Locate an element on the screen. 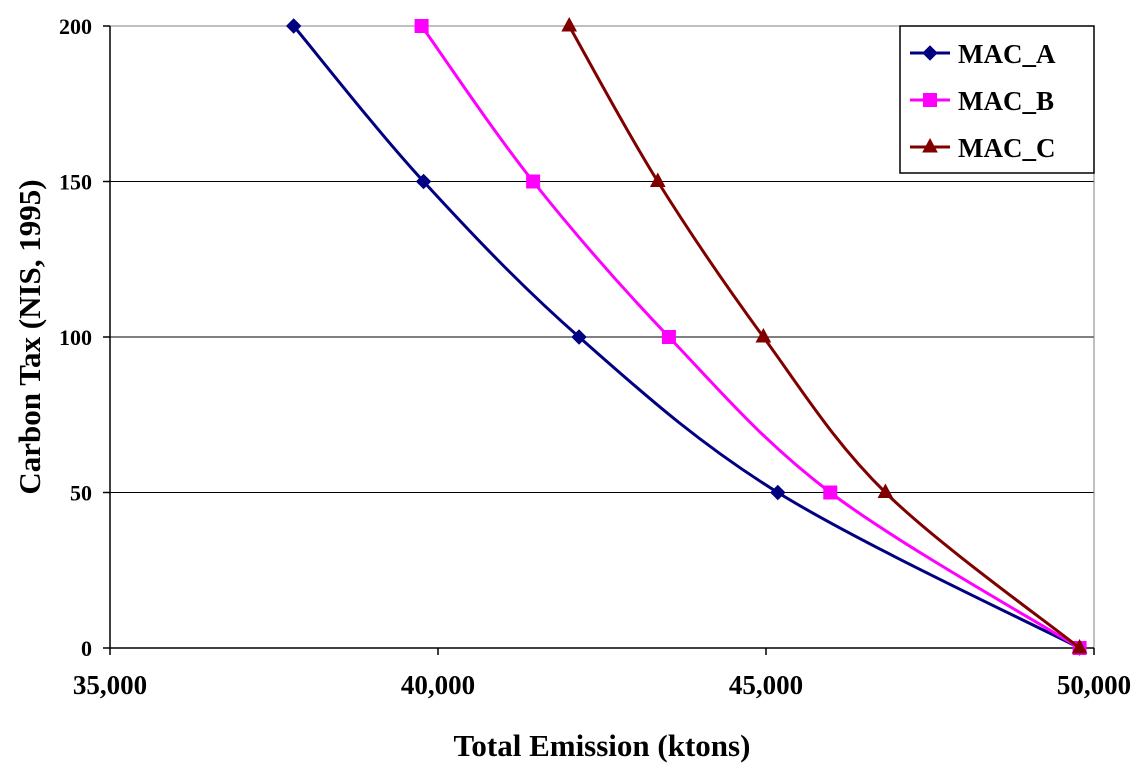 The height and width of the screenshot is (763, 1147). x-axis-ticks: 35,000 40,000 45,000 50,000 is located at coordinates (602, 674).